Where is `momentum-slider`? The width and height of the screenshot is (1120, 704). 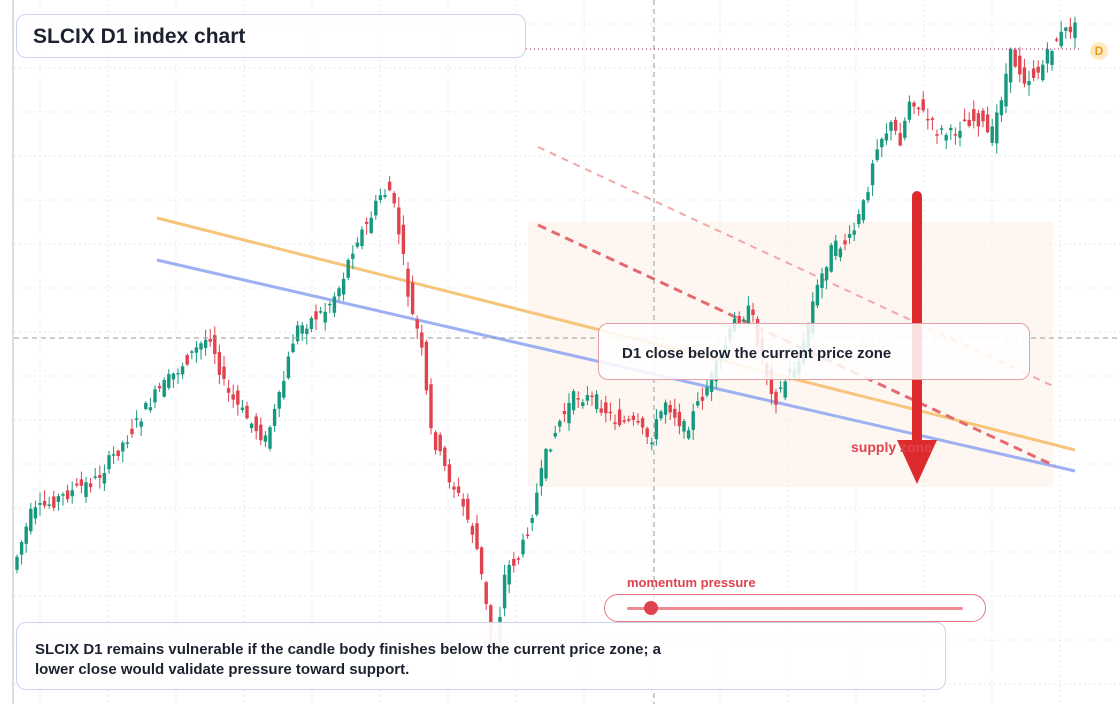
momentum-slider is located at coordinates (795, 608).